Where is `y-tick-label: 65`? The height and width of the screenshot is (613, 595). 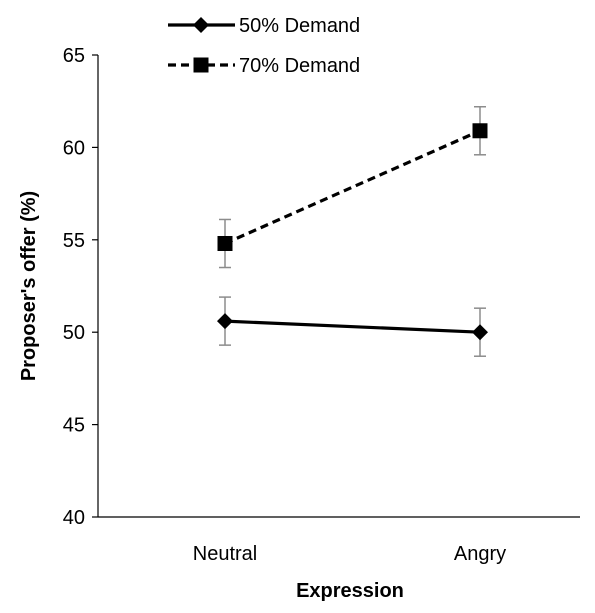 y-tick-label: 65 is located at coordinates (74, 56).